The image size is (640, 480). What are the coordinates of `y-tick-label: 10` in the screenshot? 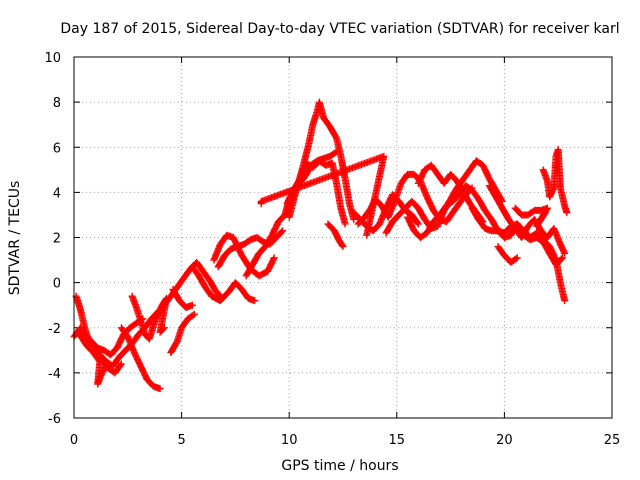 It's located at (52, 58).